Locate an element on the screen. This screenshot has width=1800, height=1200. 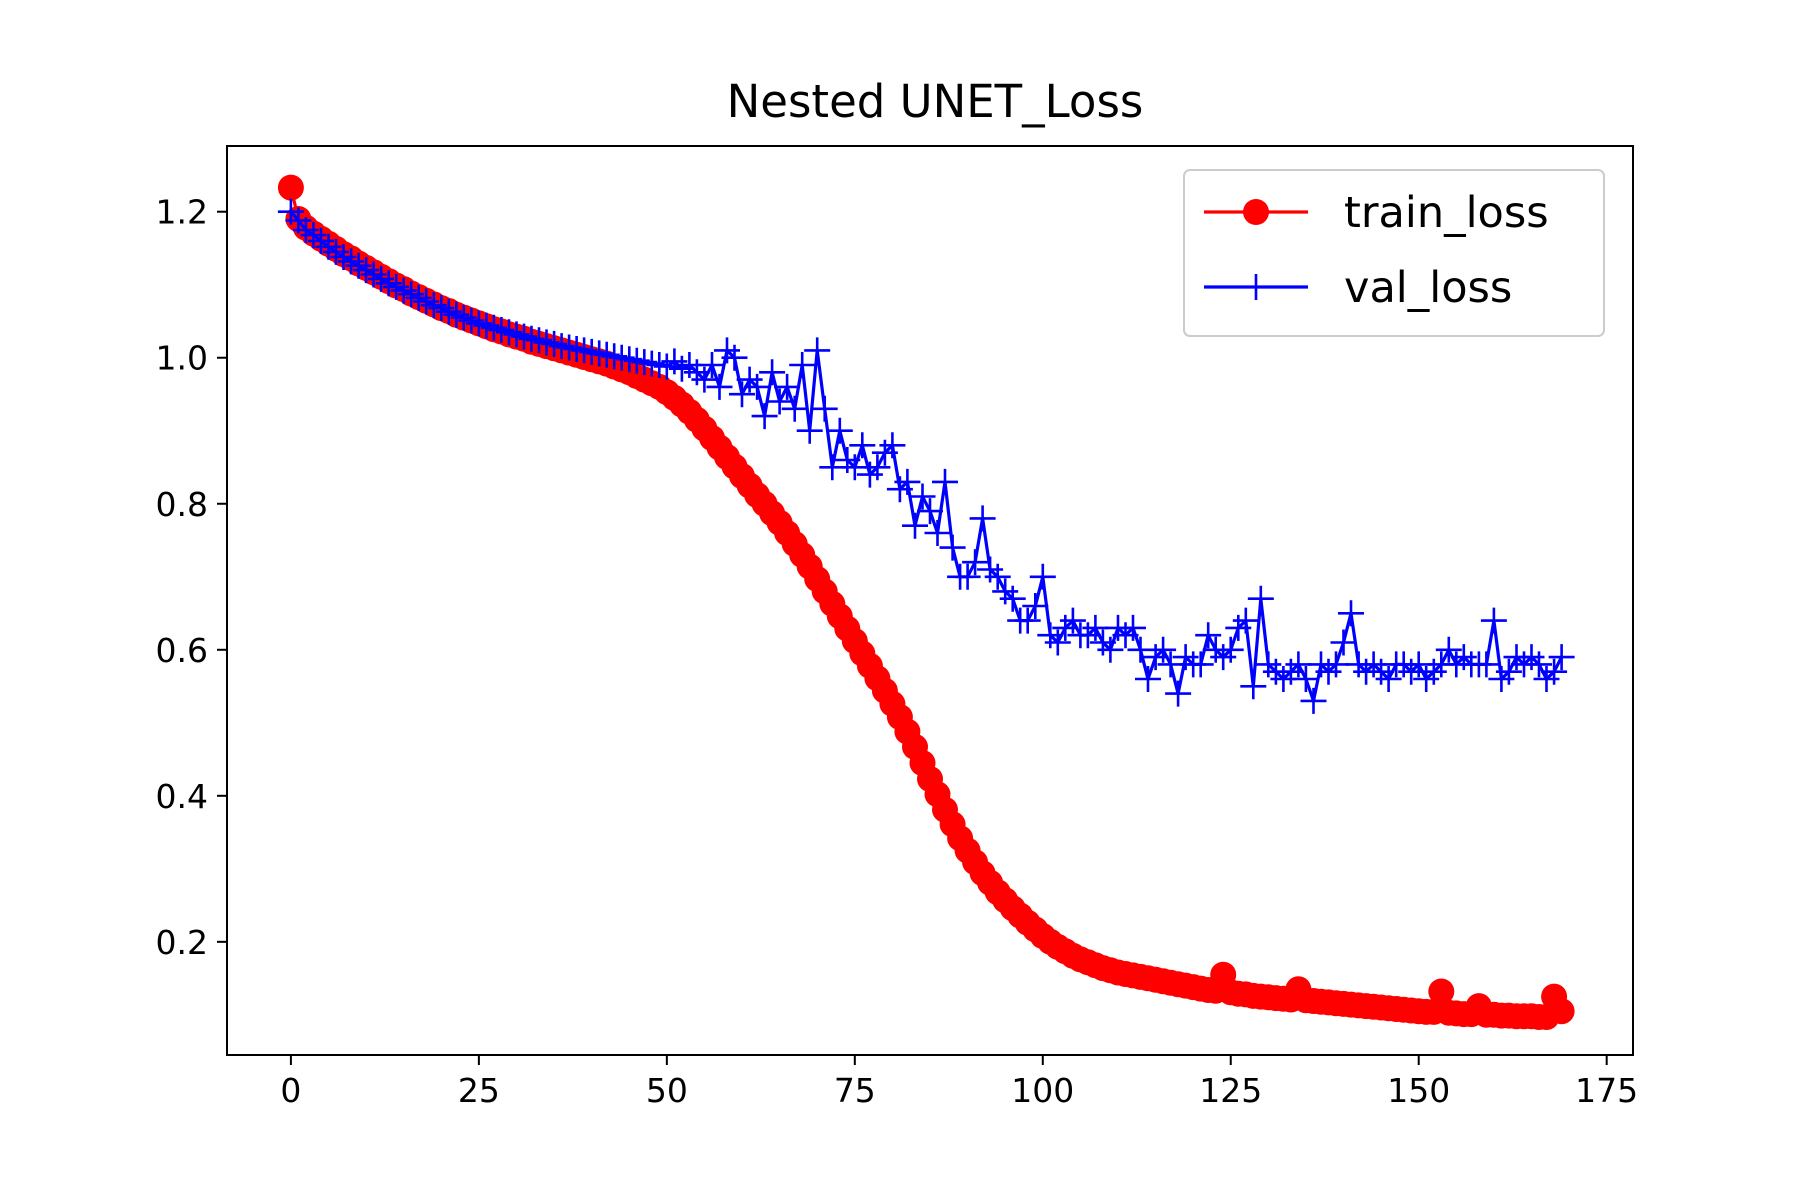
x-tick-label: 25 is located at coordinates (479, 1090).